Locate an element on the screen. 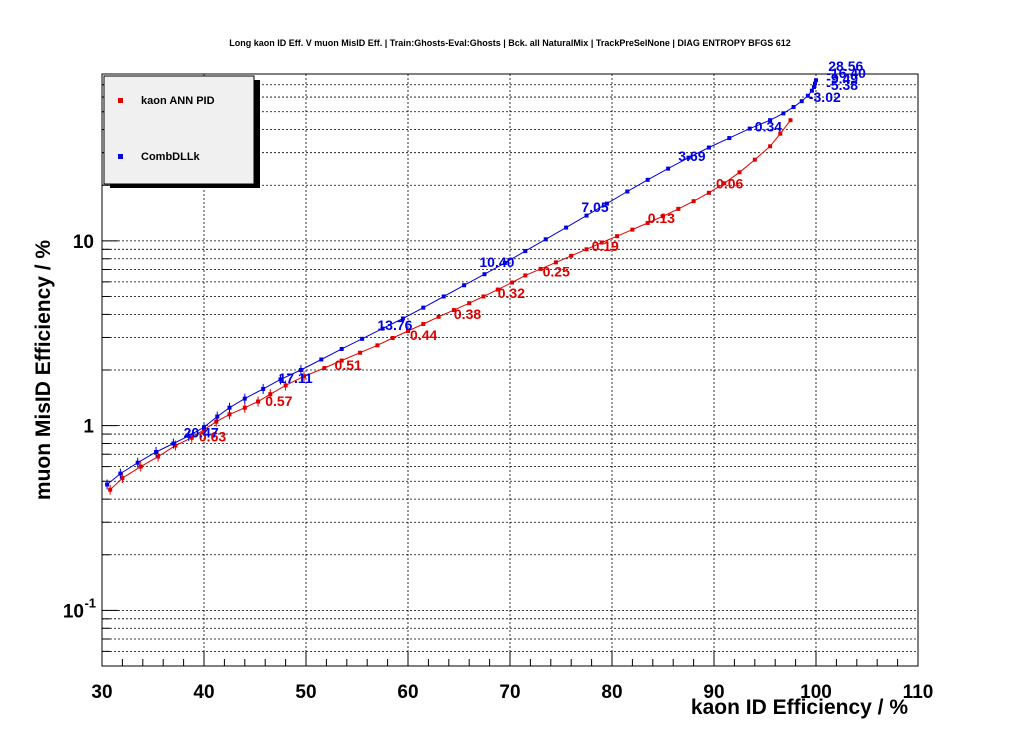  data-label: 0.34 is located at coordinates (768, 127).